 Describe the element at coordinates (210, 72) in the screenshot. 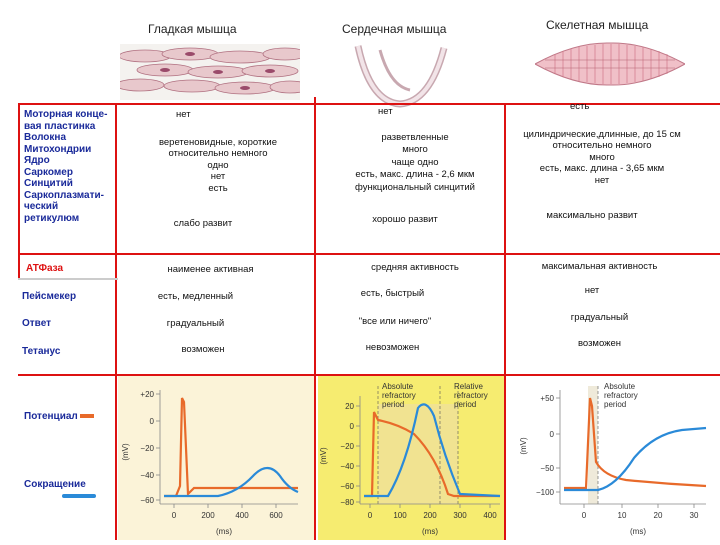

I see `smooth-muscle-image` at that location.